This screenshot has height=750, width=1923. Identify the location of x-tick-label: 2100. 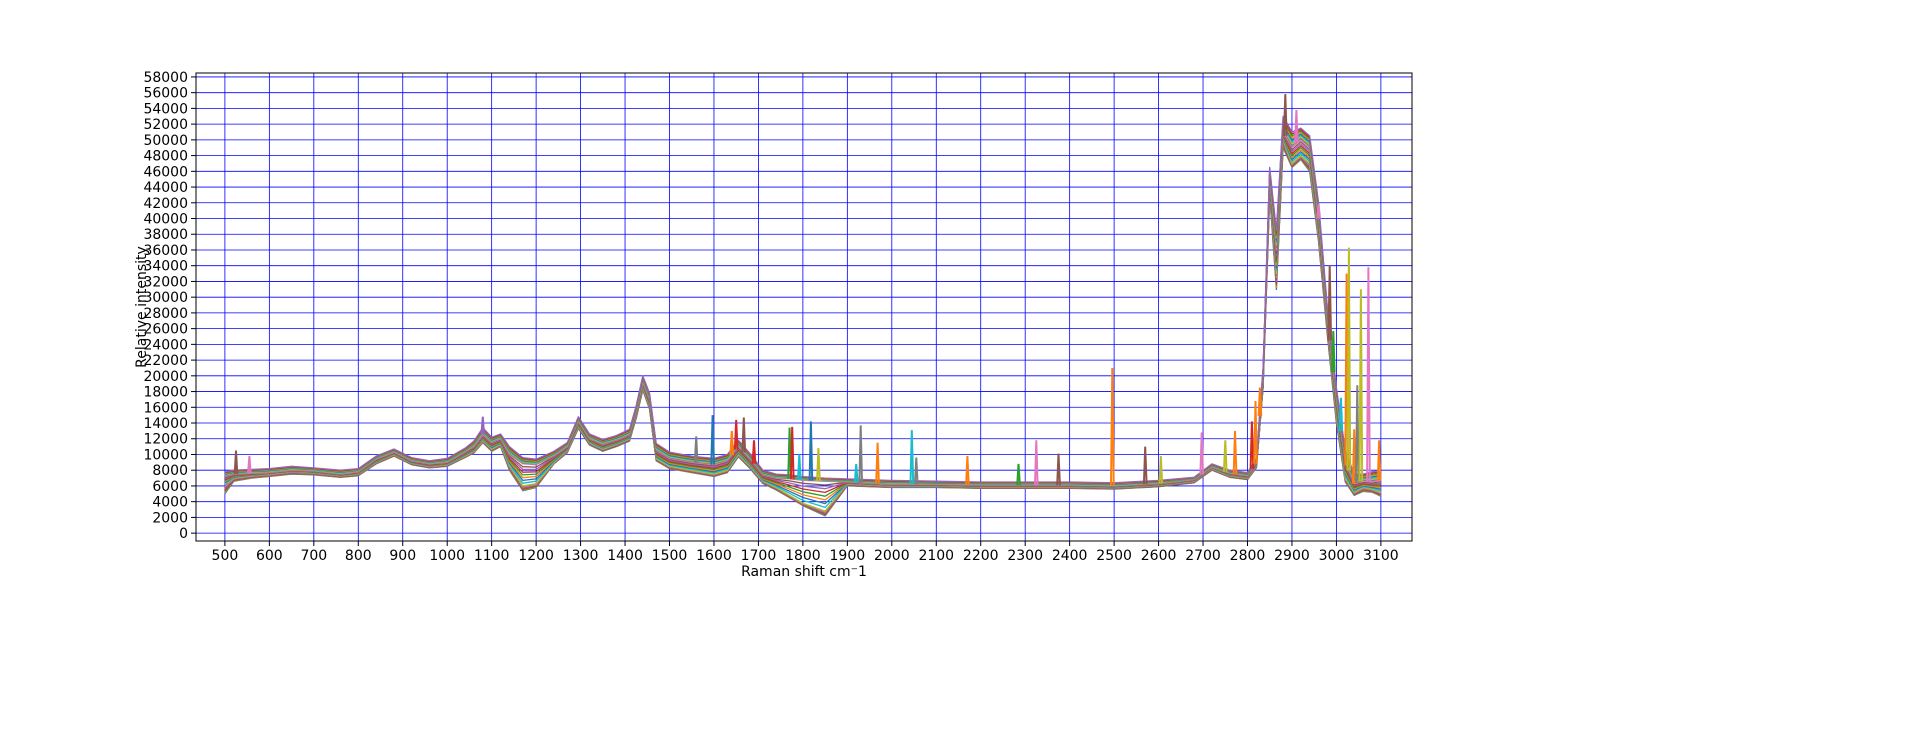
(936, 556).